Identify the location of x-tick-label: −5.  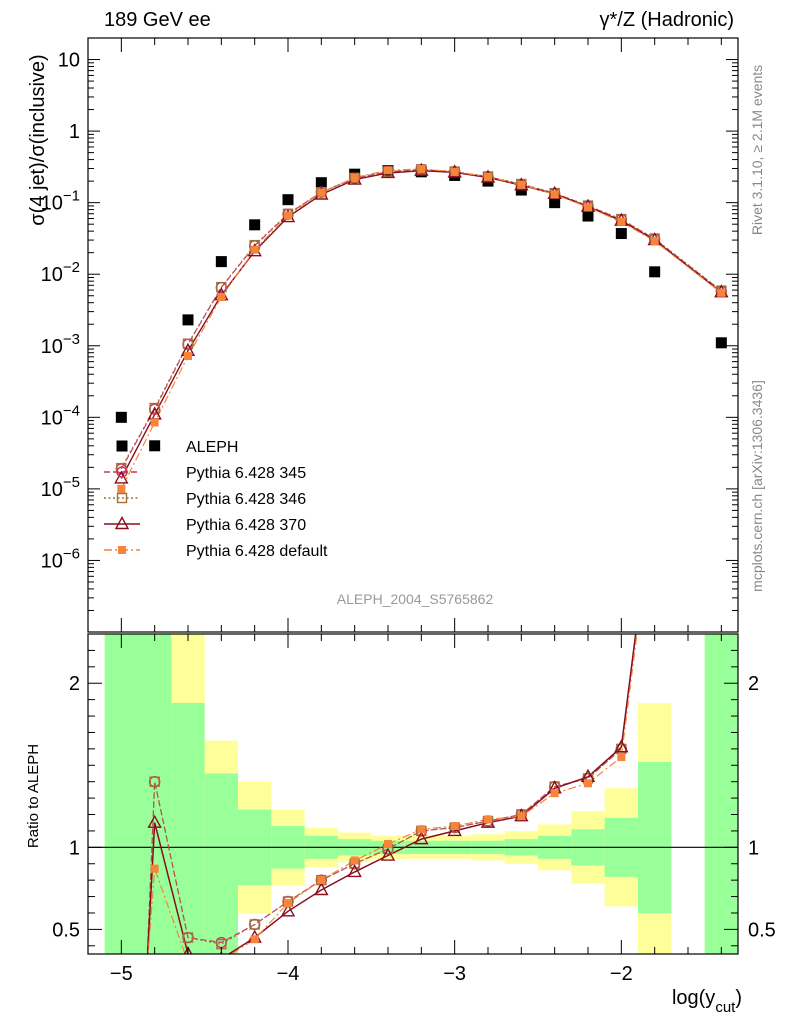
(121, 974).